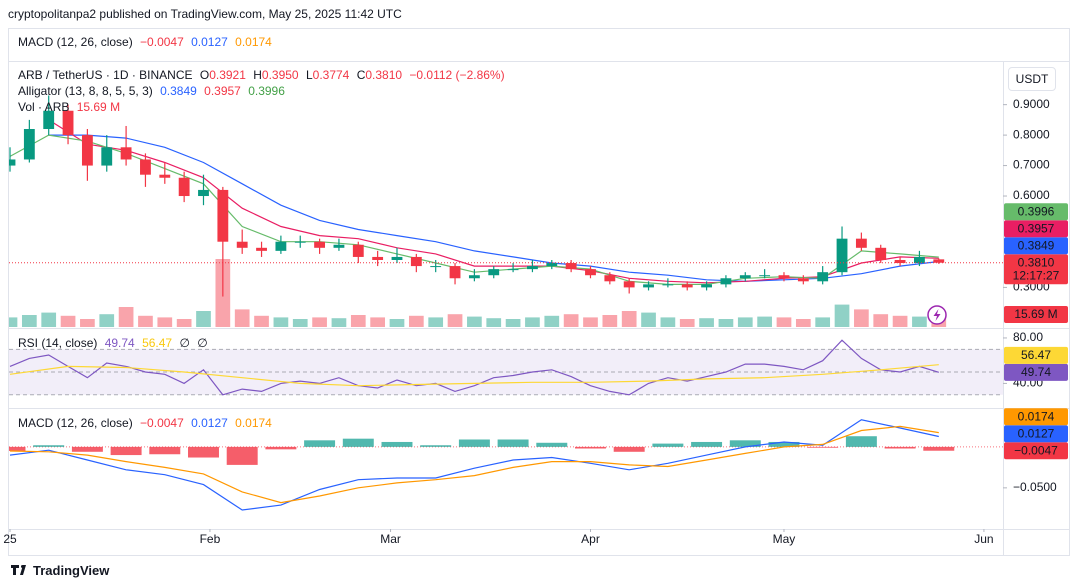 This screenshot has height=588, width=1080. Describe the element at coordinates (1036, 416) in the screenshot. I see `series-badge-text: 0.0174` at that location.